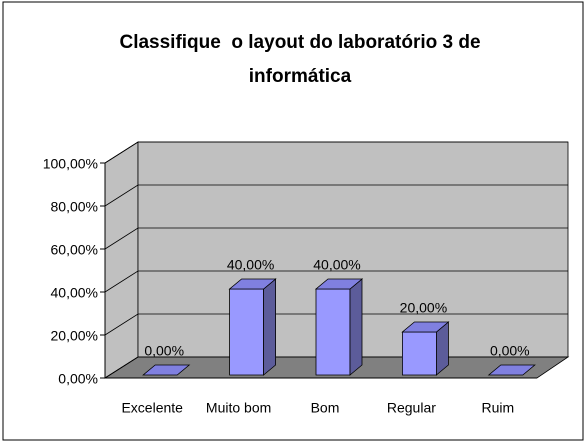 The height and width of the screenshot is (443, 587). I want to click on x-tick-label: Regular, so click(411, 408).